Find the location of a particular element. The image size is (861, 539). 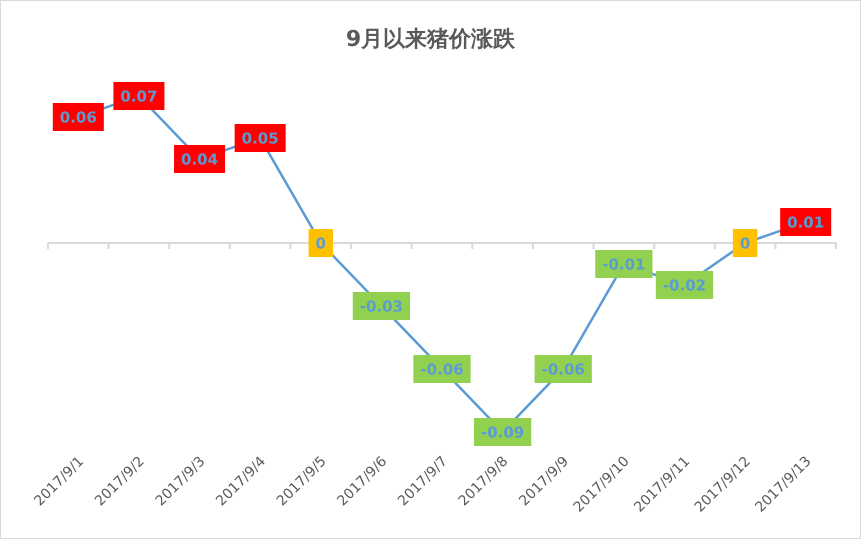

data-label: 0.04 is located at coordinates (199, 159).